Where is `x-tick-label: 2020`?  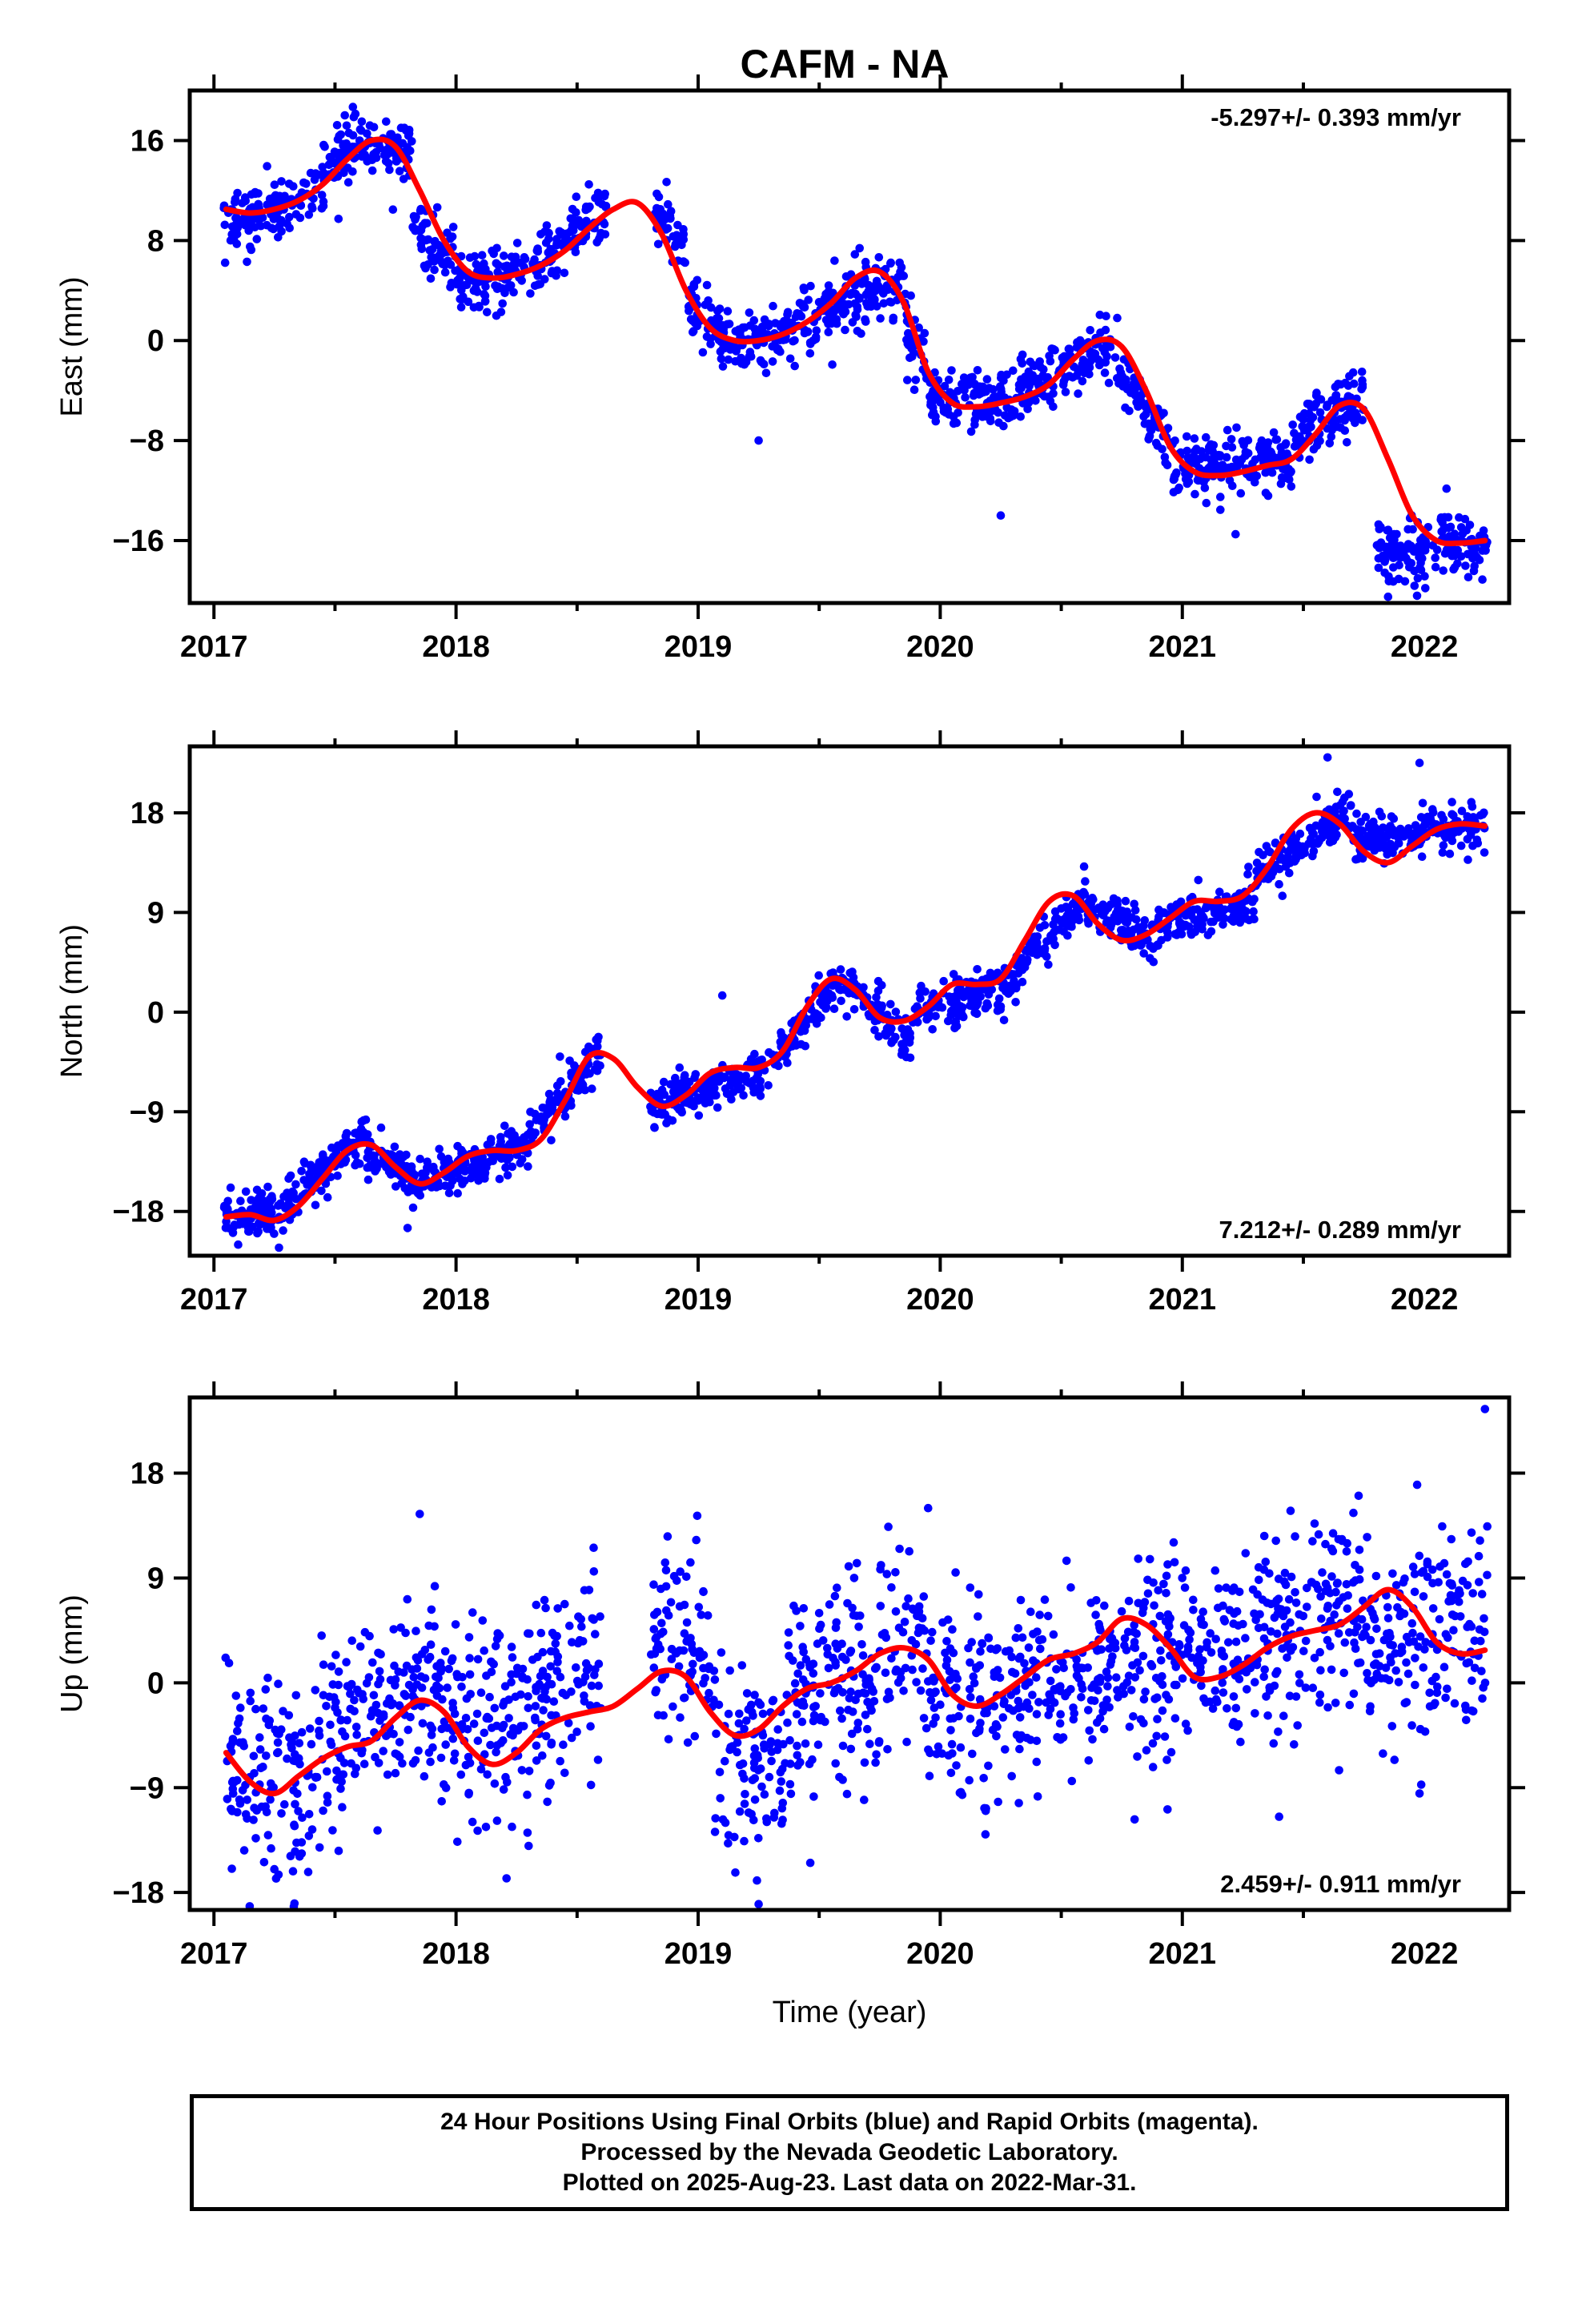
x-tick-label: 2020 is located at coordinates (940, 647).